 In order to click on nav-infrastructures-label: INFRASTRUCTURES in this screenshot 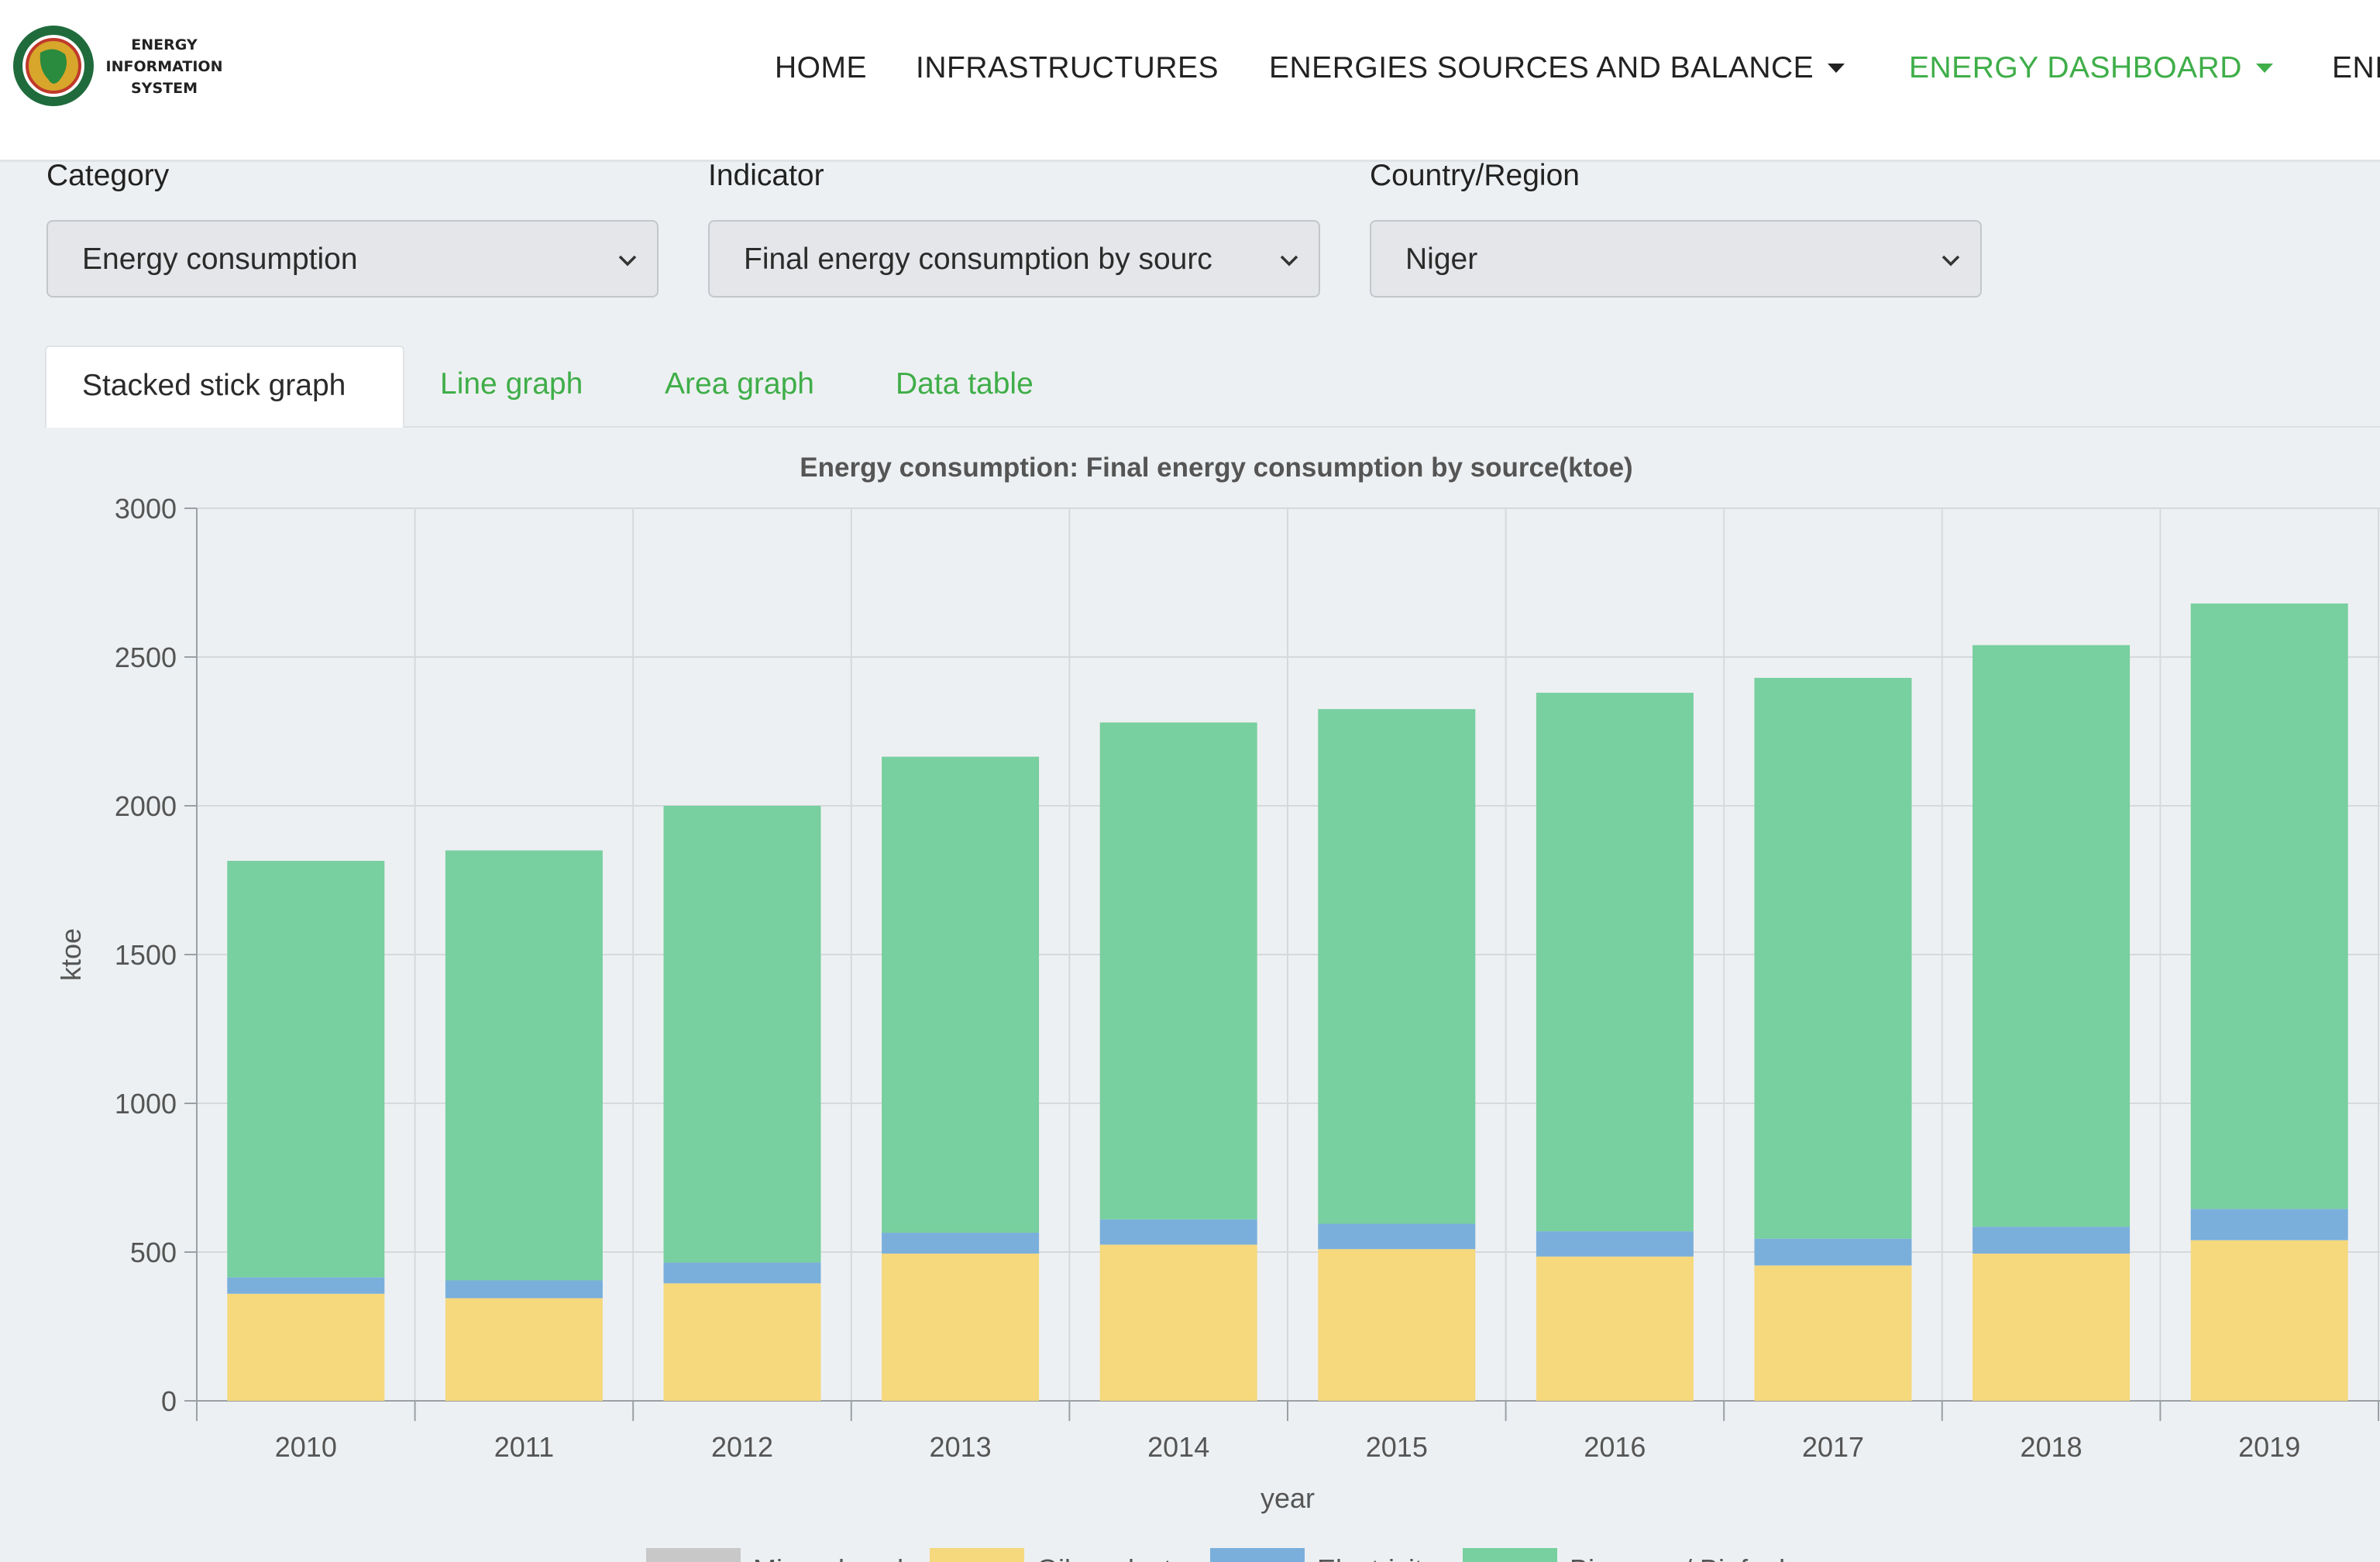, I will do `click(1068, 67)`.